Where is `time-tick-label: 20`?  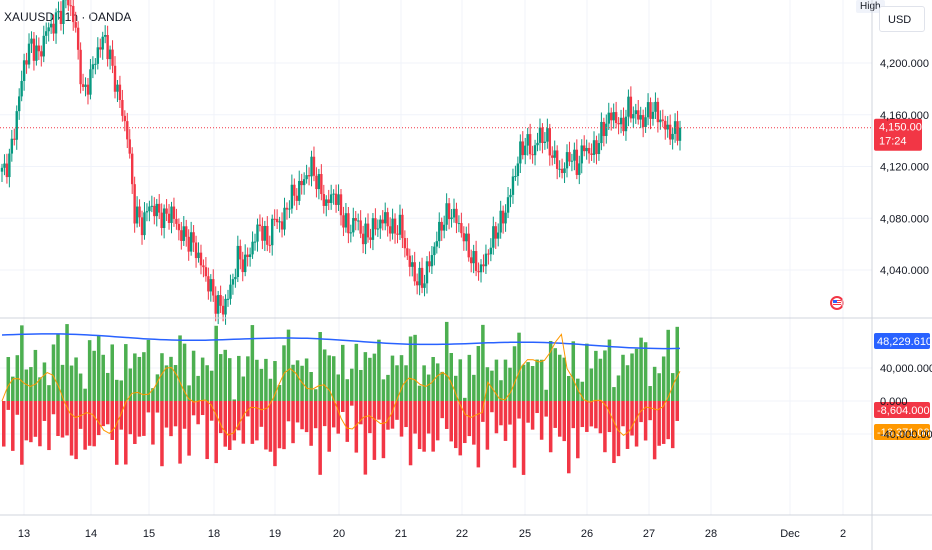 time-tick-label: 20 is located at coordinates (339, 534).